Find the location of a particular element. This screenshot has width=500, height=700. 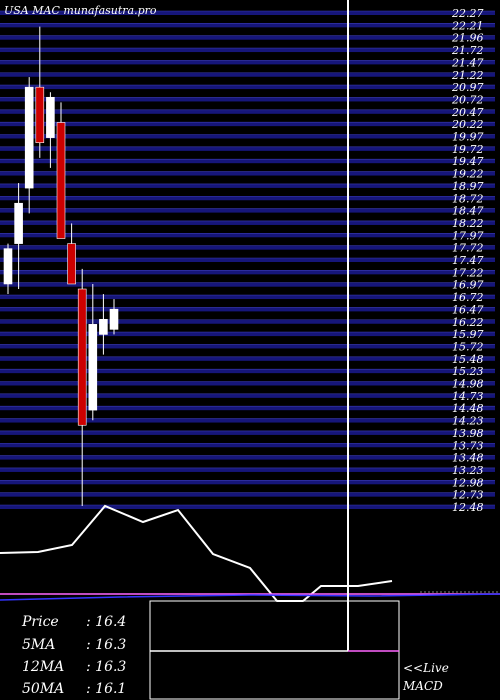

y-tick-label: 21.72 is located at coordinates (467, 50).